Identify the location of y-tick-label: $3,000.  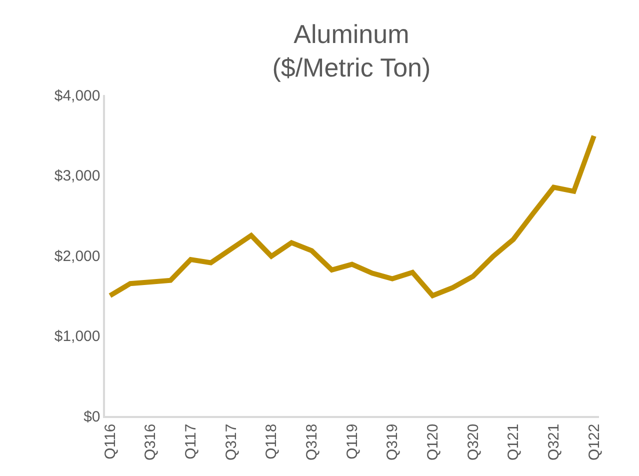
(77, 176).